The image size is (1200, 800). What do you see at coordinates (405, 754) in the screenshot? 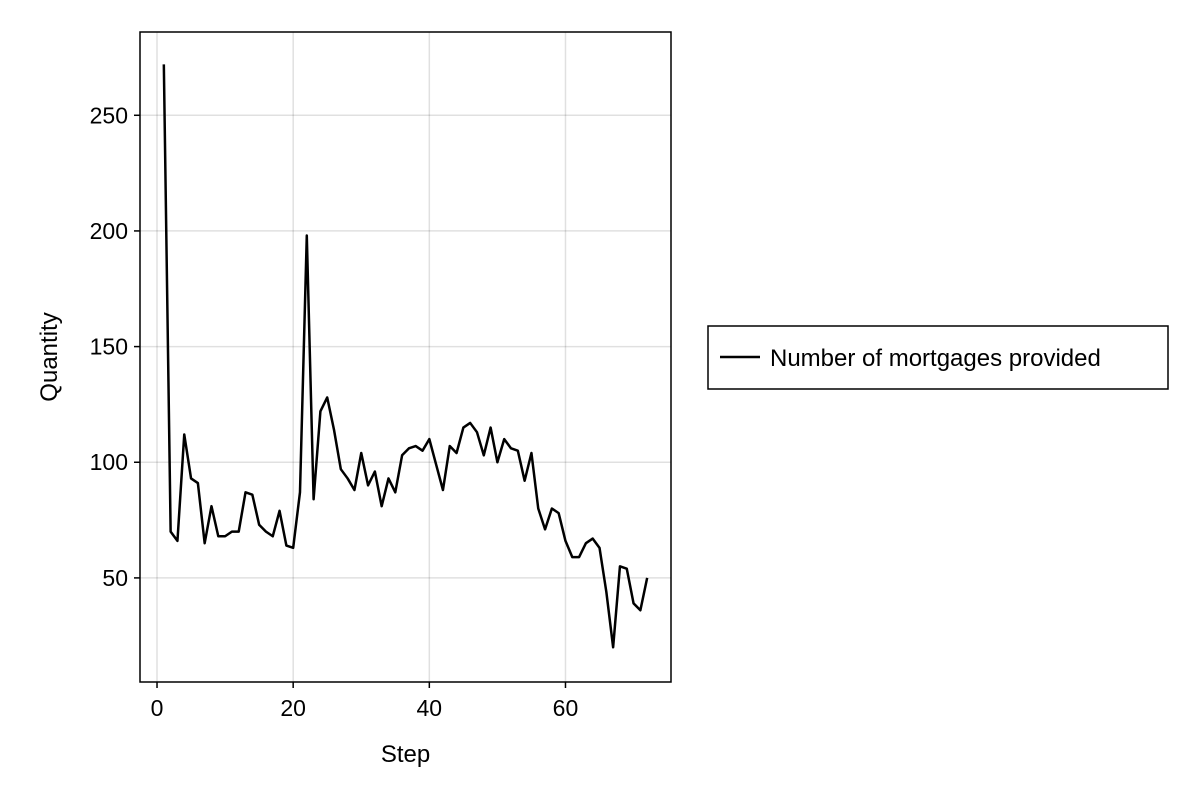
I see `x-axis-label: Step` at bounding box center [405, 754].